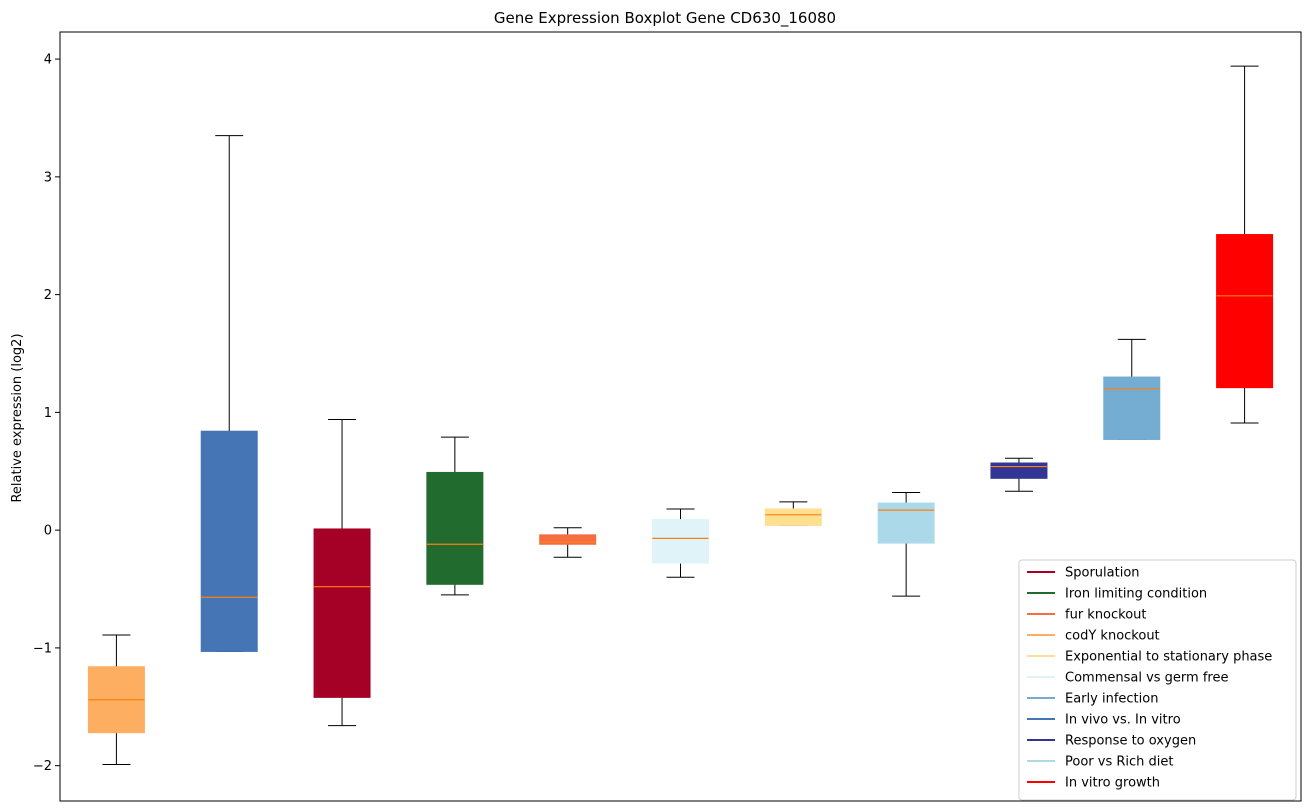 Image resolution: width=1309 pixels, height=812 pixels. What do you see at coordinates (1168, 657) in the screenshot?
I see `legend-label: Exponential to stationary phase` at bounding box center [1168, 657].